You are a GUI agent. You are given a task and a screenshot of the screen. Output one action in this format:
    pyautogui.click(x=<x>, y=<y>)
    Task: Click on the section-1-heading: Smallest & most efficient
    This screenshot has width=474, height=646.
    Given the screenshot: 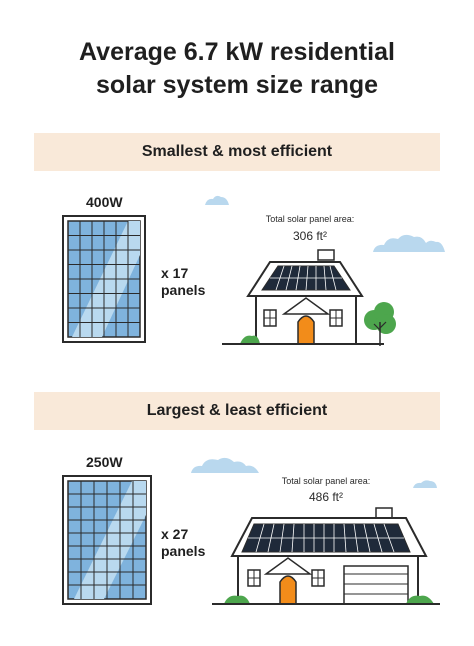 What is the action you would take?
    pyautogui.click(x=237, y=152)
    